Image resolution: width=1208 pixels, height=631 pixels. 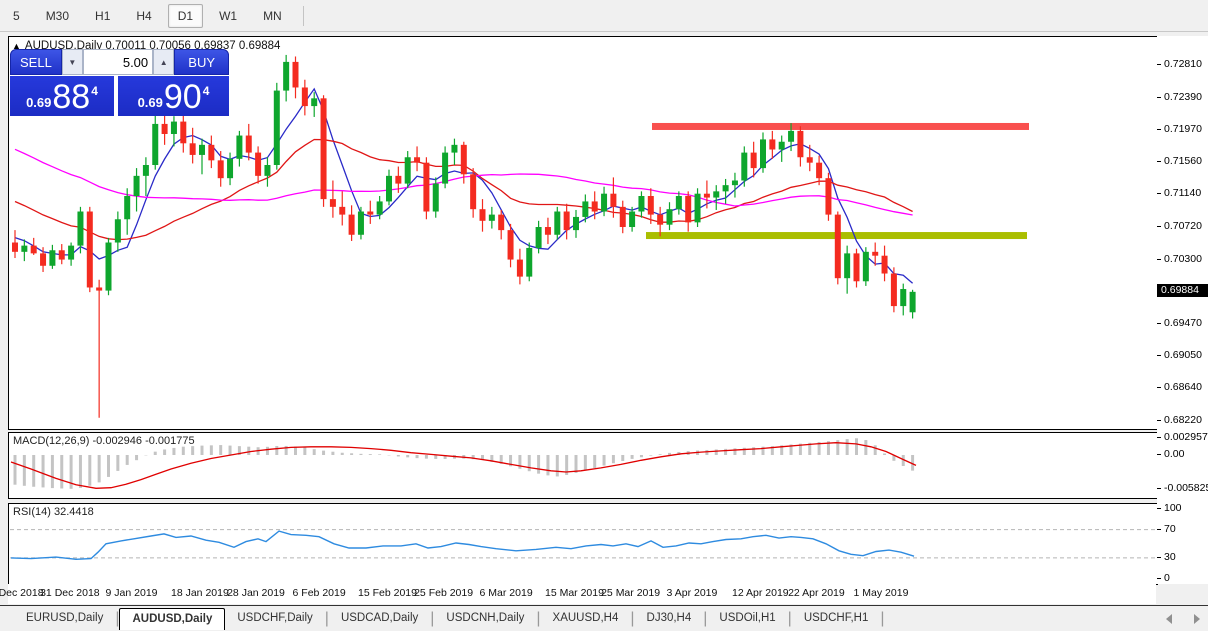 I want to click on price-axis-label: 0.71140, so click(x=1183, y=193).